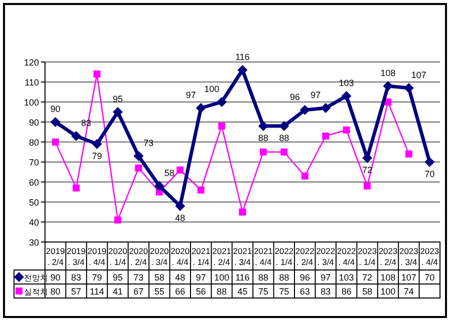  Describe the element at coordinates (305, 256) in the screenshot. I see `x-tick-label: 2022. 2/4` at that location.